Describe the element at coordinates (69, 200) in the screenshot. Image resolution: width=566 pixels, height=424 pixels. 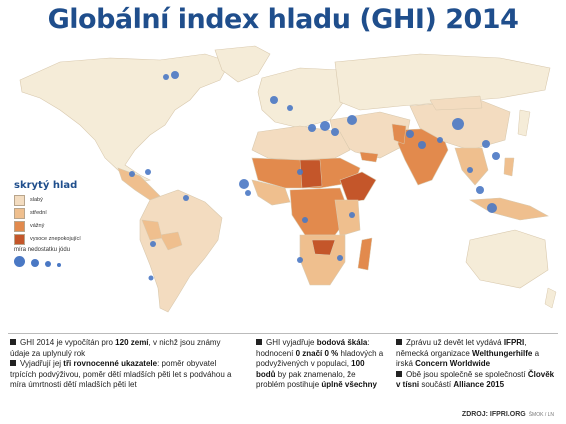
I see `legend-item-slaby: slabý` at that location.